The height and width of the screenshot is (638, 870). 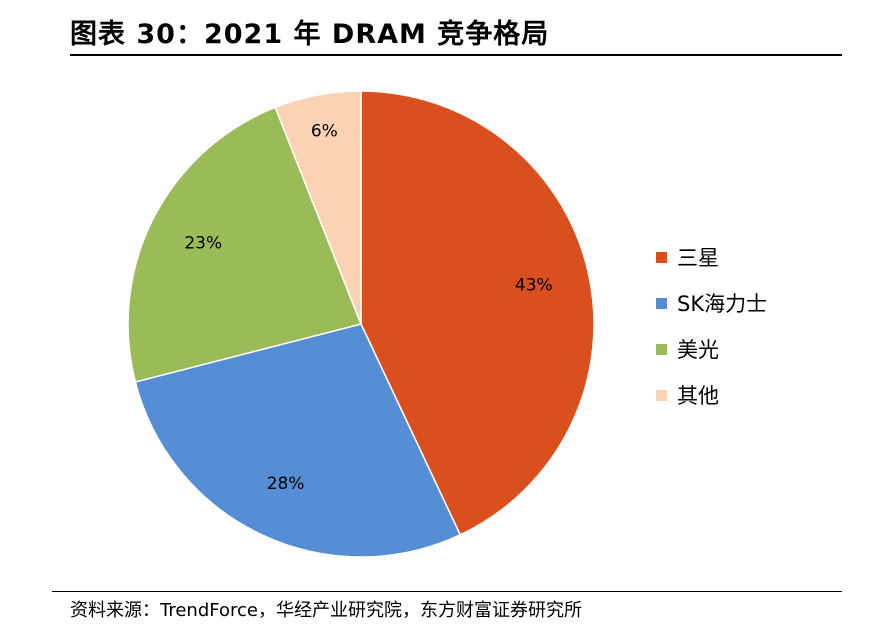 What do you see at coordinates (203, 244) in the screenshot?
I see `slice-label-2: 23%` at bounding box center [203, 244].